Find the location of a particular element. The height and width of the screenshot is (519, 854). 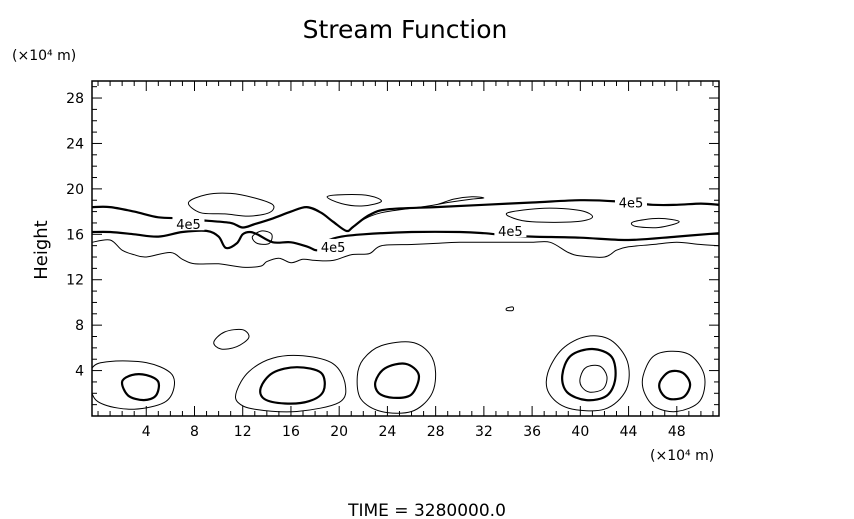

x-tick-label: 12 is located at coordinates (243, 432).